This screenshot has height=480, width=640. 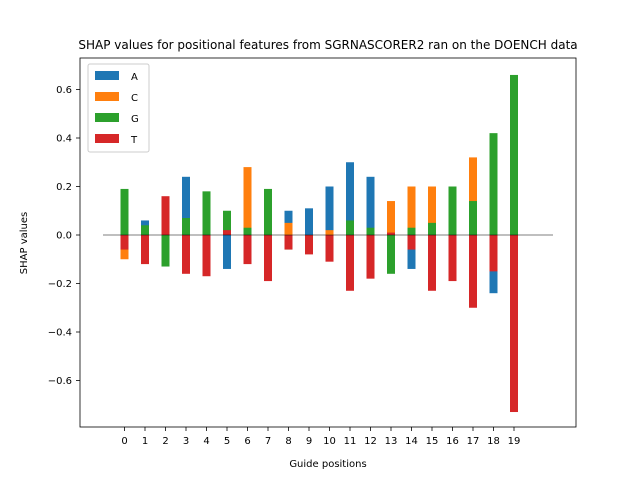 I want to click on x-tick-label-7: 7, so click(x=268, y=441).